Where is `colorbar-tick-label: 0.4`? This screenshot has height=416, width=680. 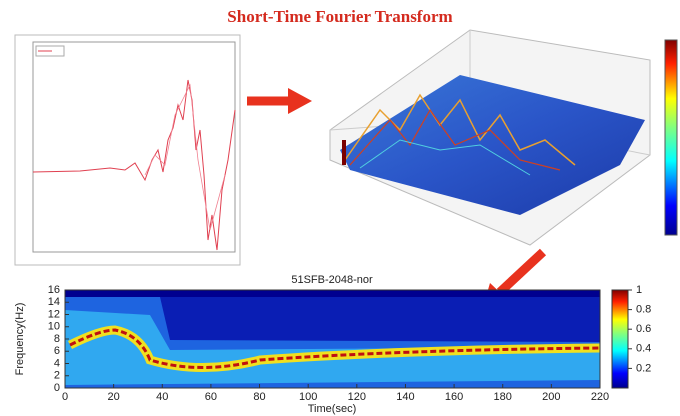 colorbar-tick-label: 0.4 is located at coordinates (643, 349).